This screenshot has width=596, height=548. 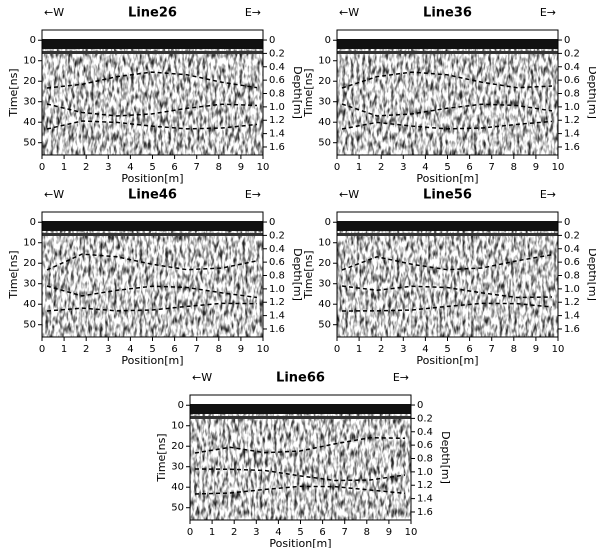 I want to click on panel-title: Line66, so click(x=300, y=378).